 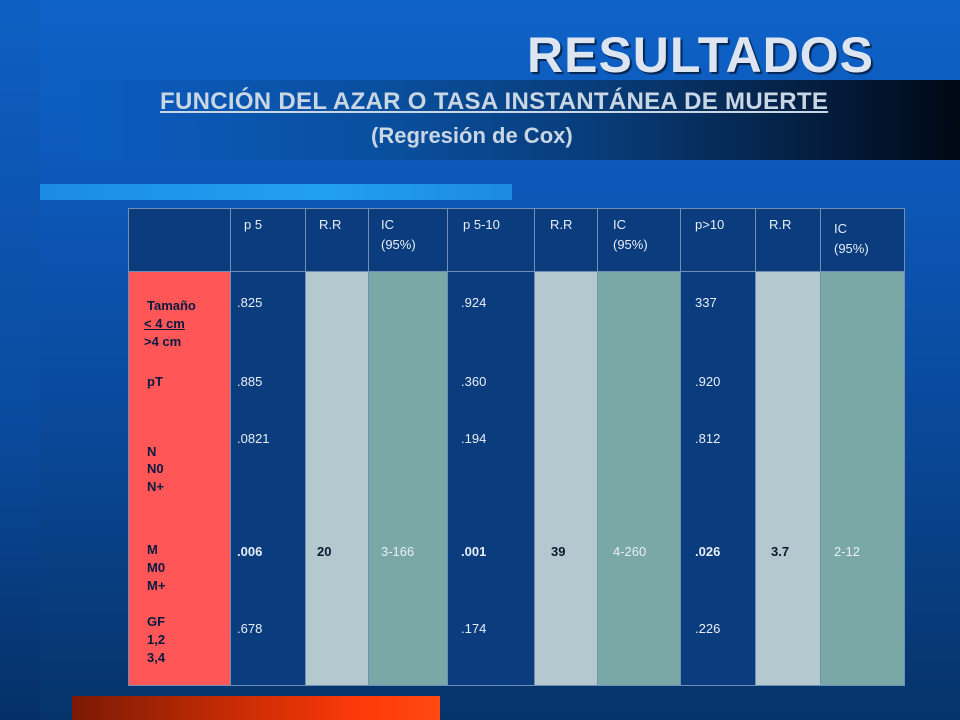 What do you see at coordinates (156, 585) in the screenshot?
I see `label-mplus: M+` at bounding box center [156, 585].